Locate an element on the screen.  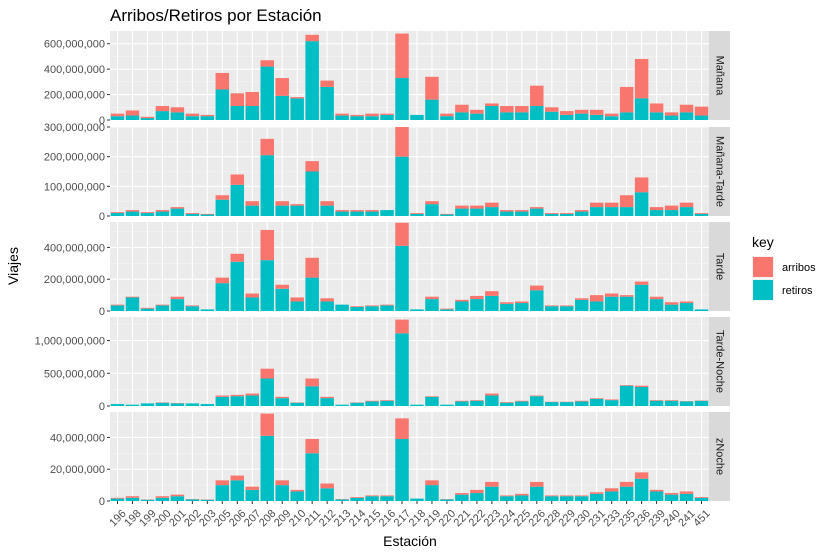
legend-swatch-arribos is located at coordinates (763, 267).